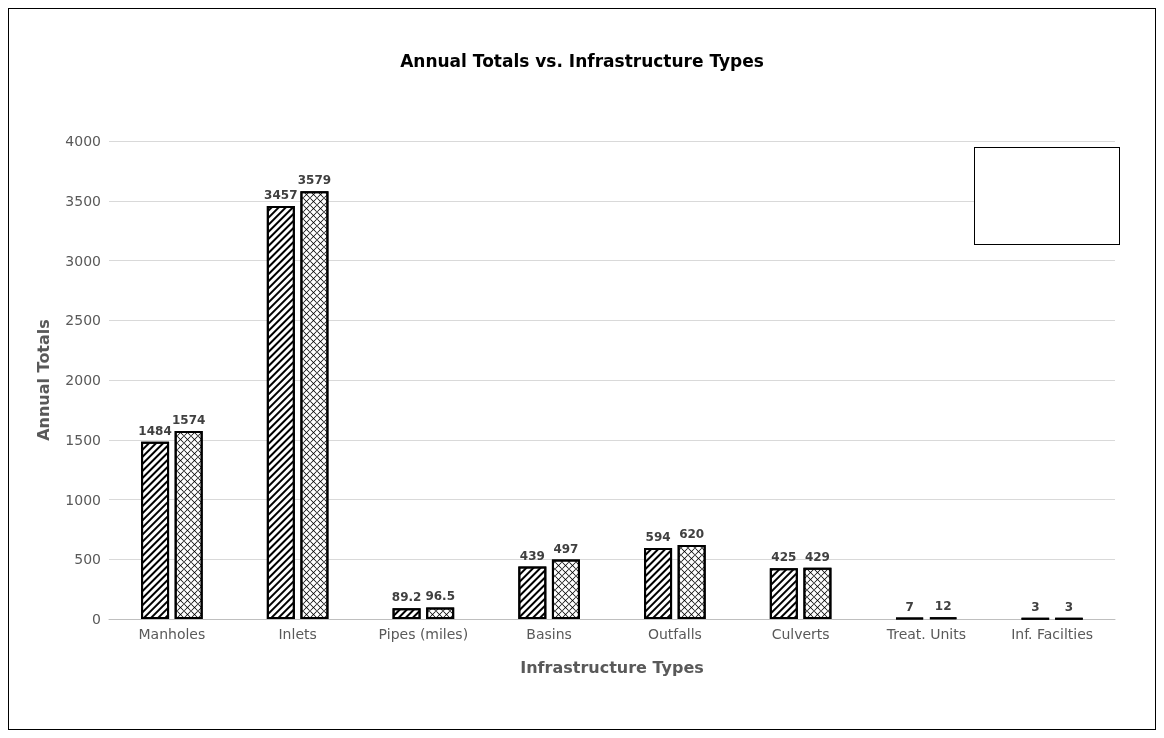 The width and height of the screenshot is (1164, 738). Describe the element at coordinates (423, 634) in the screenshot. I see `x-tick-label: Pipes (miles)` at that location.